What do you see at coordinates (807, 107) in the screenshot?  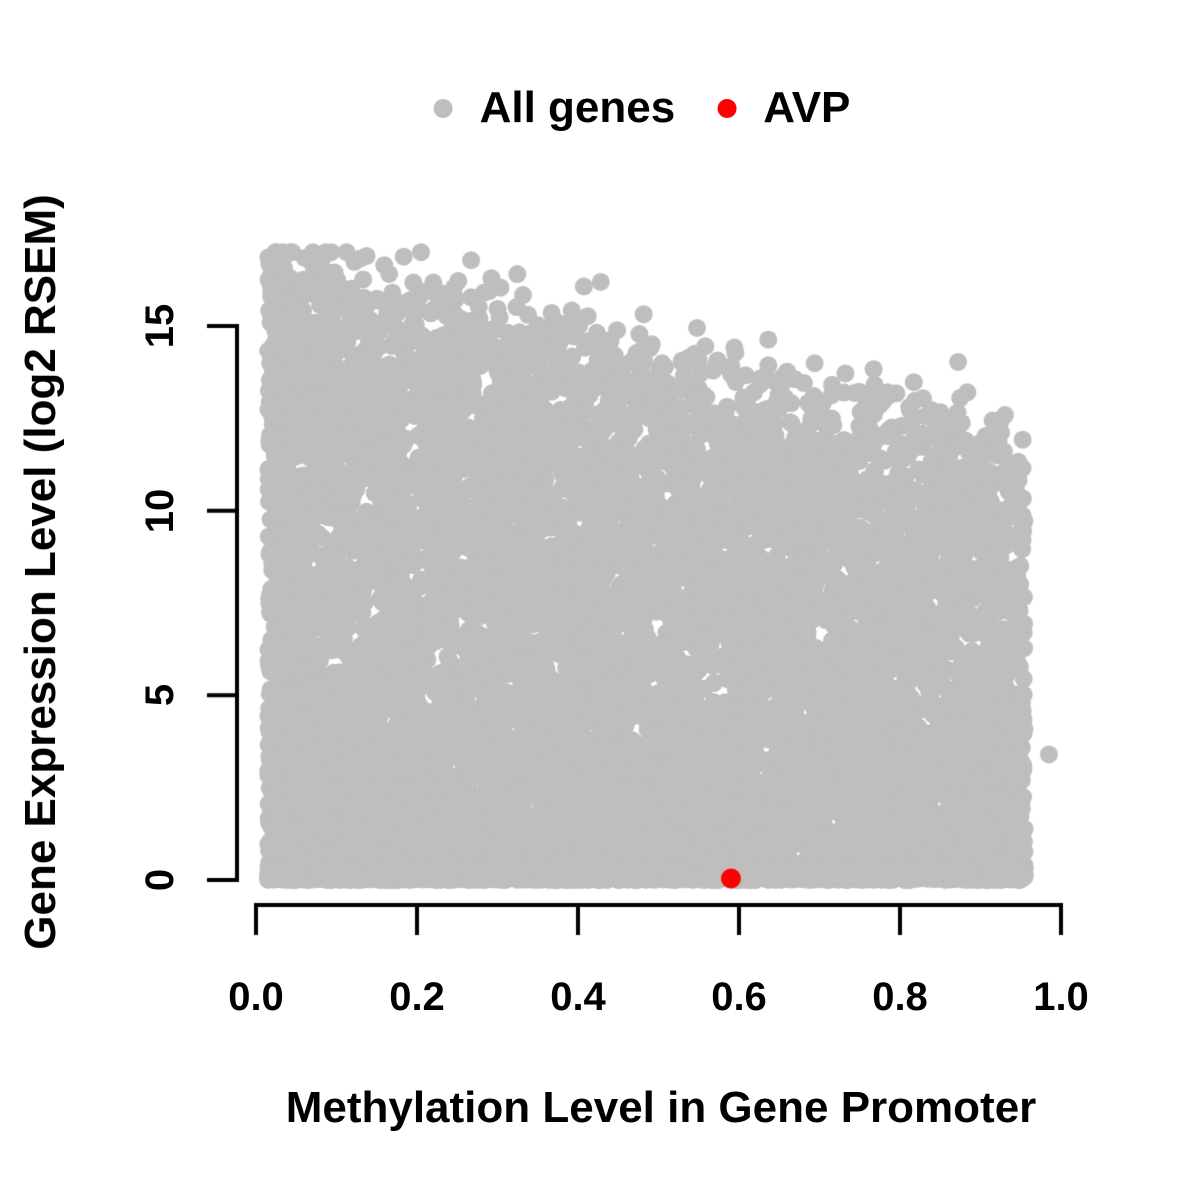 I see `legend-label-avp: AVP` at bounding box center [807, 107].